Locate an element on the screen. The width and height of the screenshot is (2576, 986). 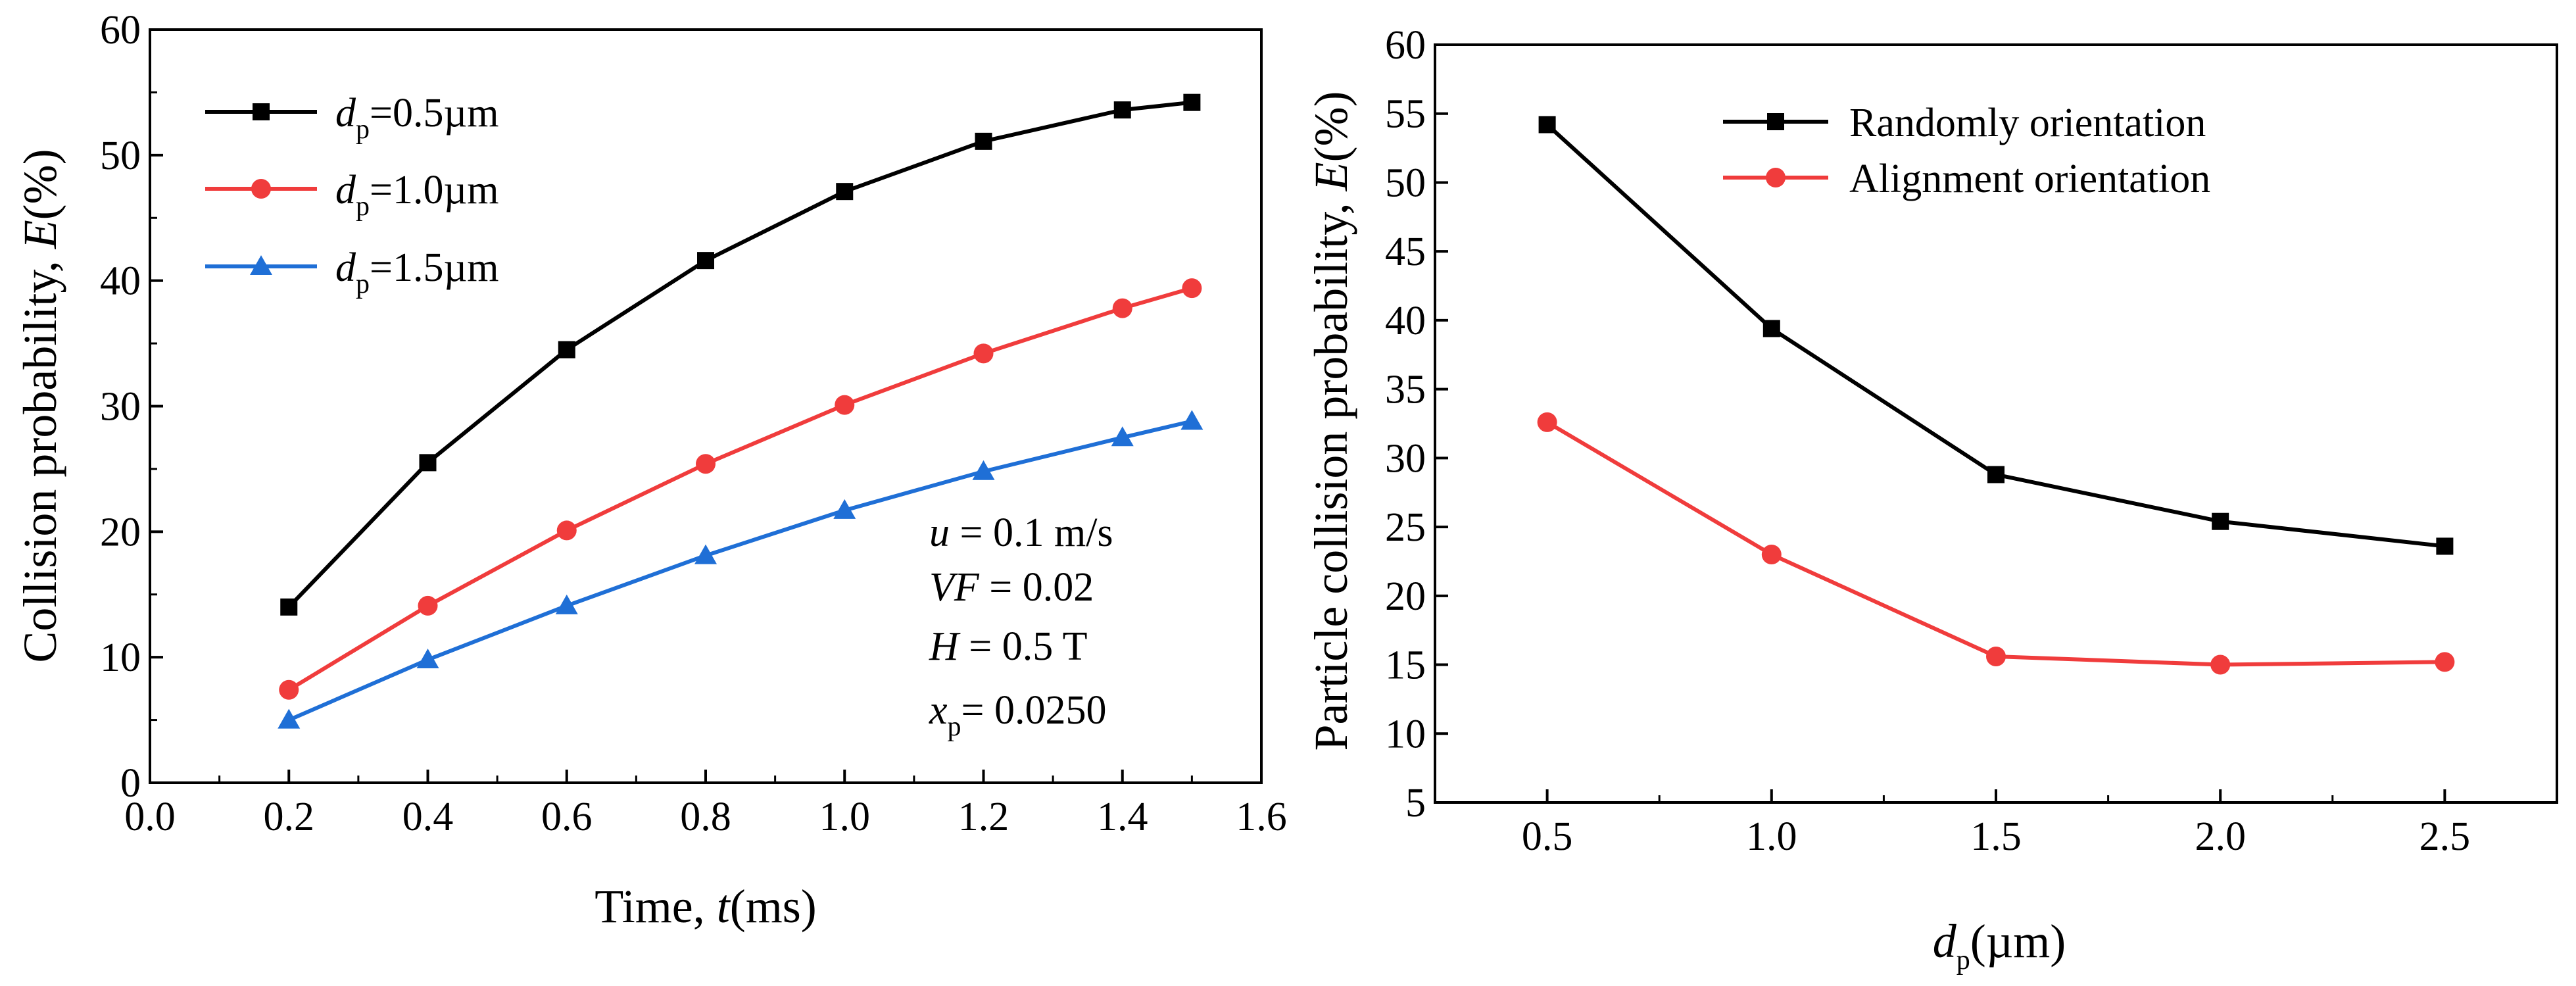
annotation-volume-fraction: VF = 0.02 is located at coordinates (1011, 587).